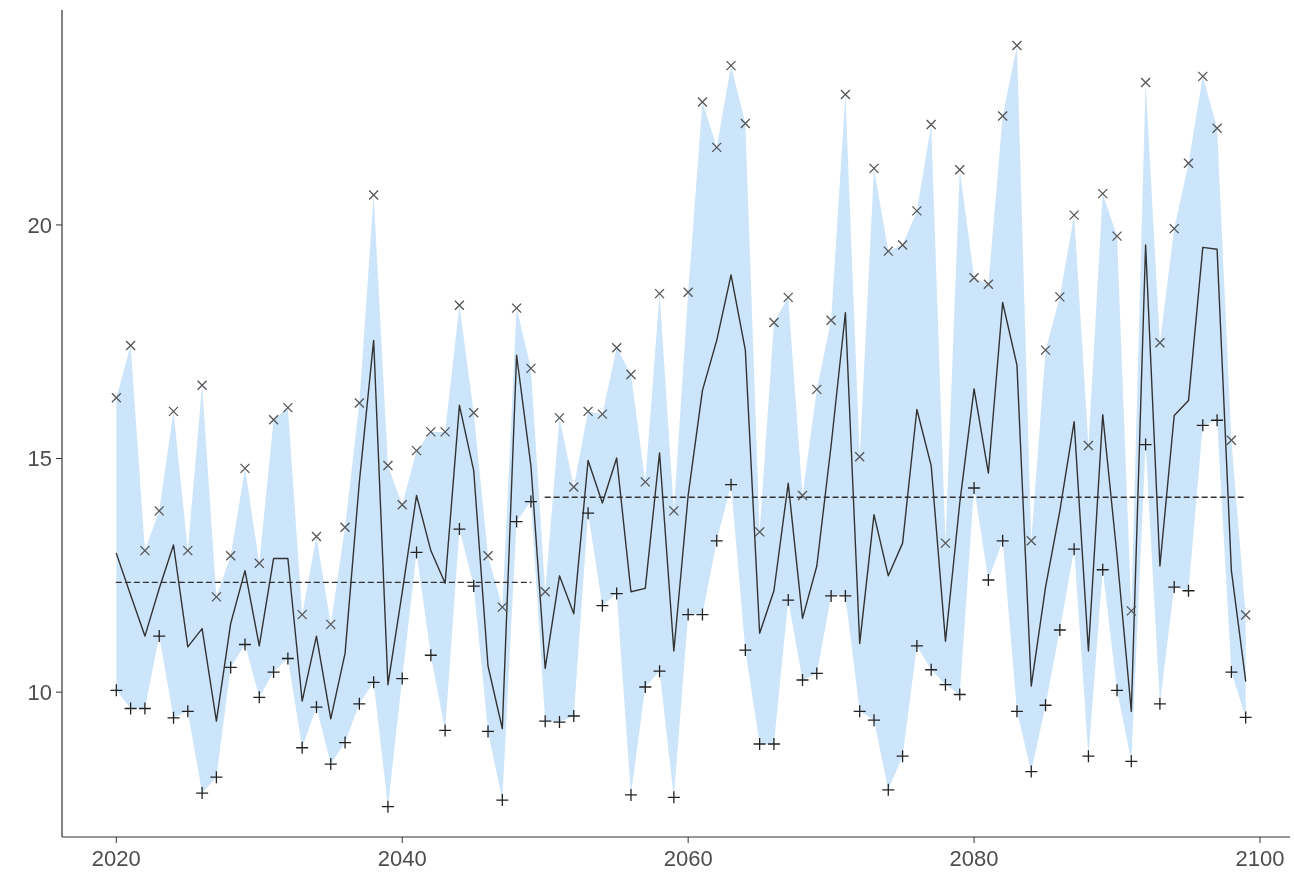  What do you see at coordinates (116, 858) in the screenshot?
I see `x-tick-label: 2020` at bounding box center [116, 858].